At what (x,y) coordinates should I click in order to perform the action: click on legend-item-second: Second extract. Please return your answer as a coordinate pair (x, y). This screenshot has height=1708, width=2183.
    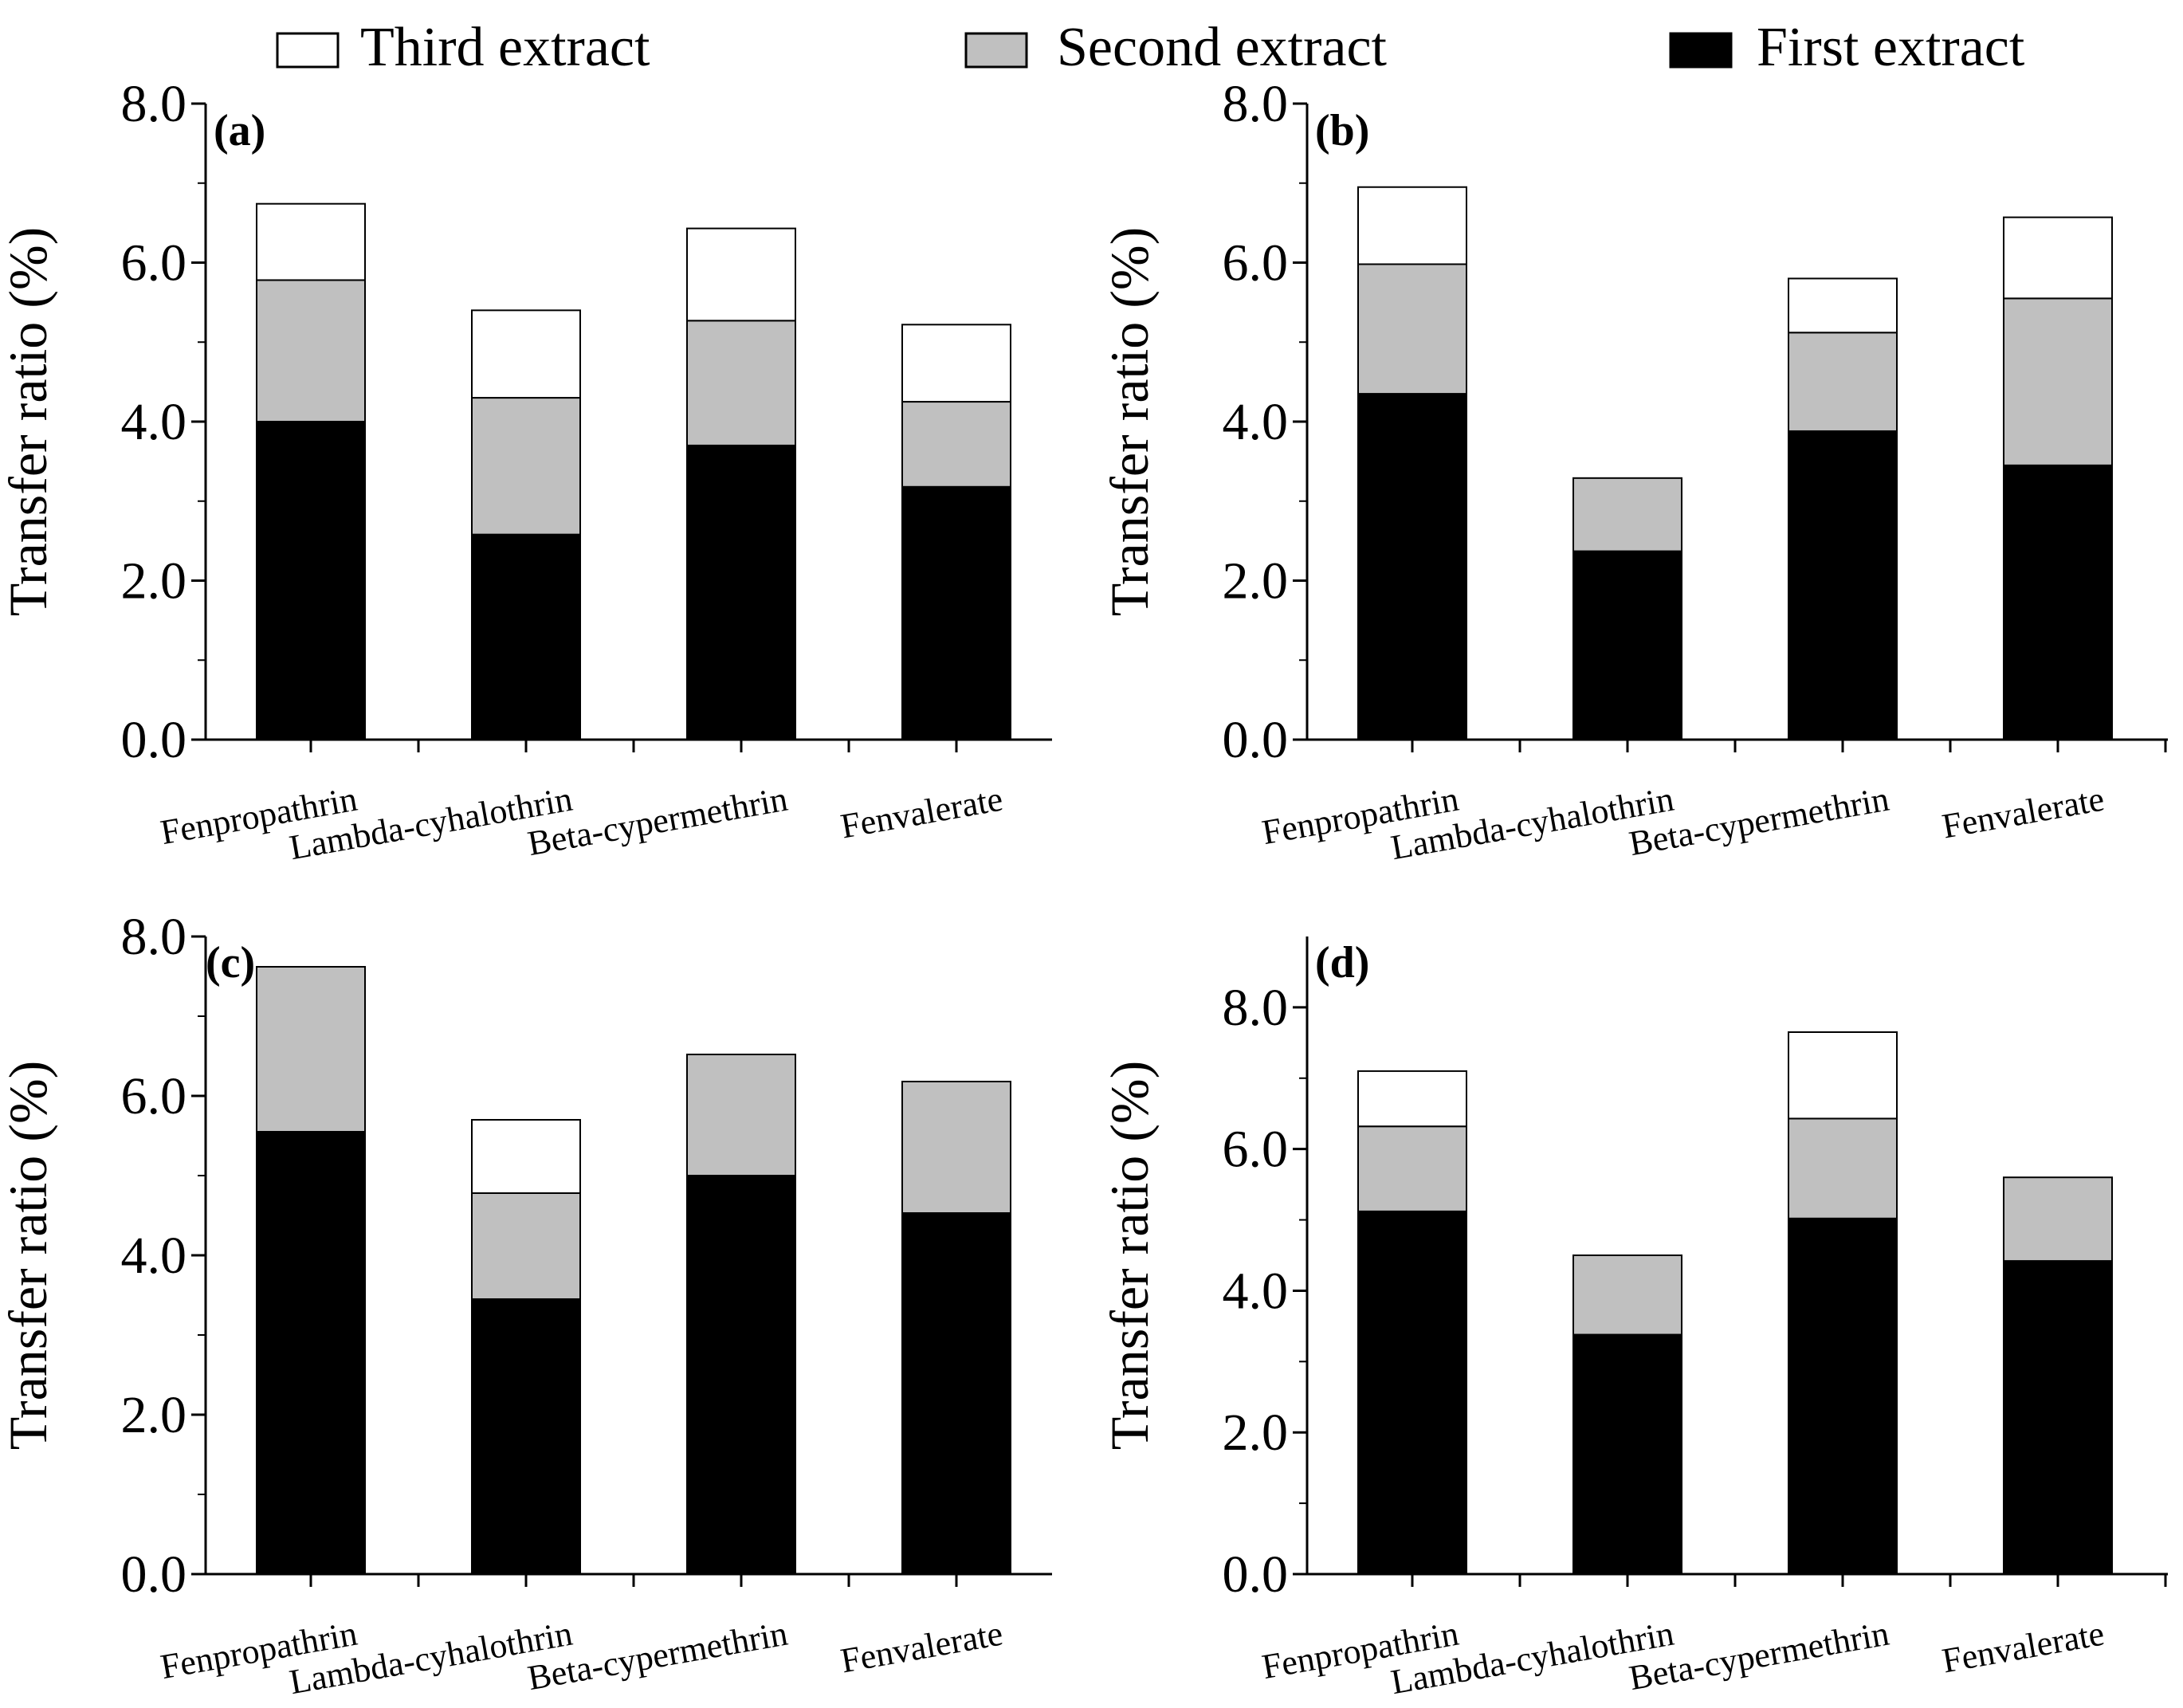
    Looking at the image, I should click on (1176, 47).